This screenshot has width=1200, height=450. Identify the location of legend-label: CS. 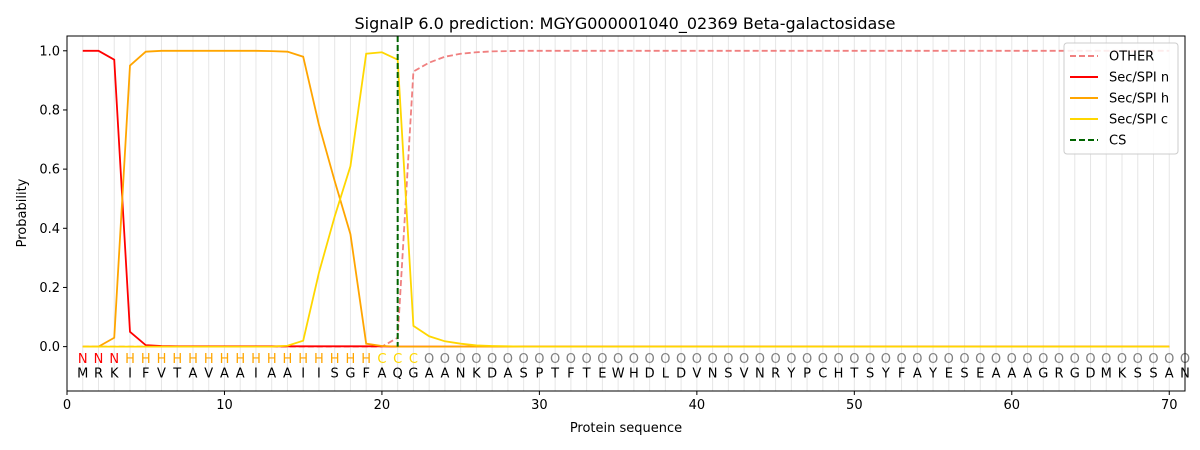
(1117, 141).